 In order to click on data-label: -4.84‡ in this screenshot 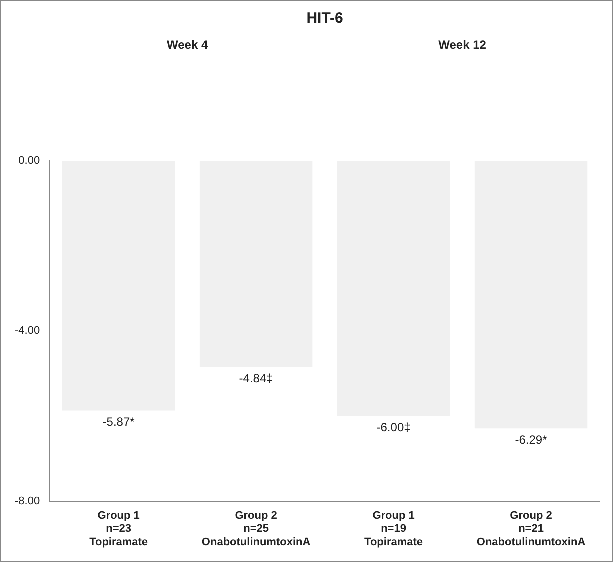, I will do `click(256, 378)`.